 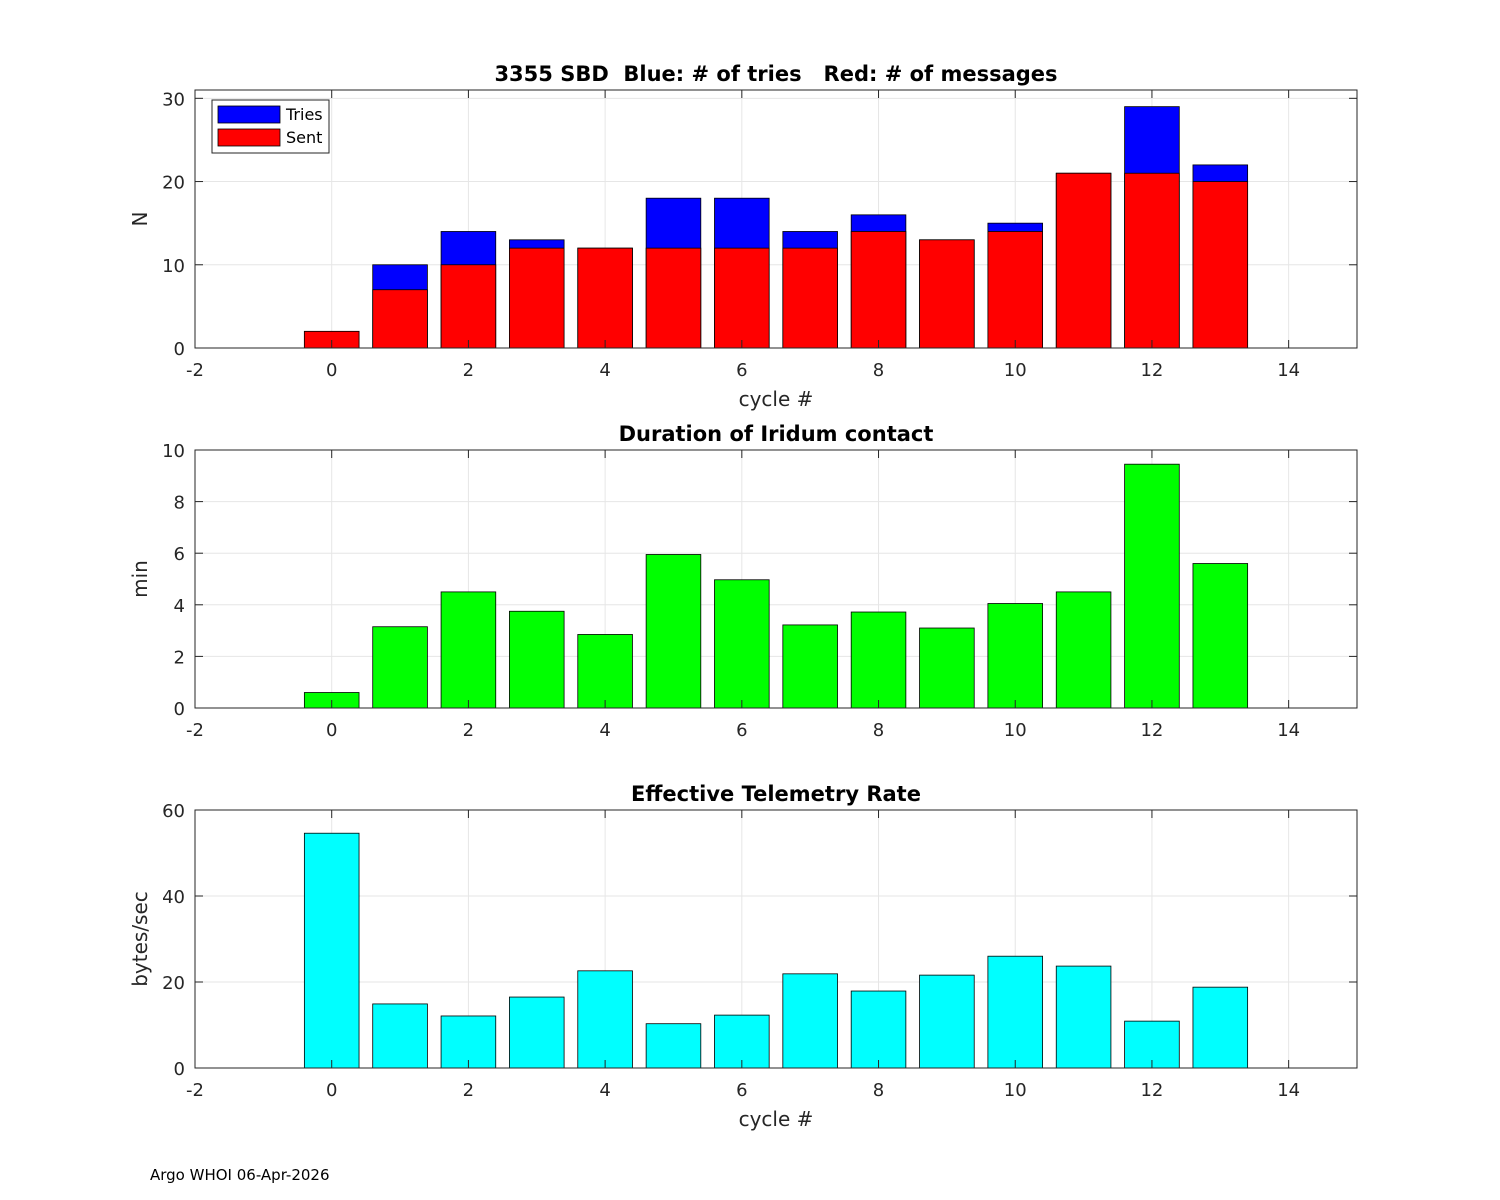 I want to click on y-axis-label: bytes/sec, so click(x=140, y=939).